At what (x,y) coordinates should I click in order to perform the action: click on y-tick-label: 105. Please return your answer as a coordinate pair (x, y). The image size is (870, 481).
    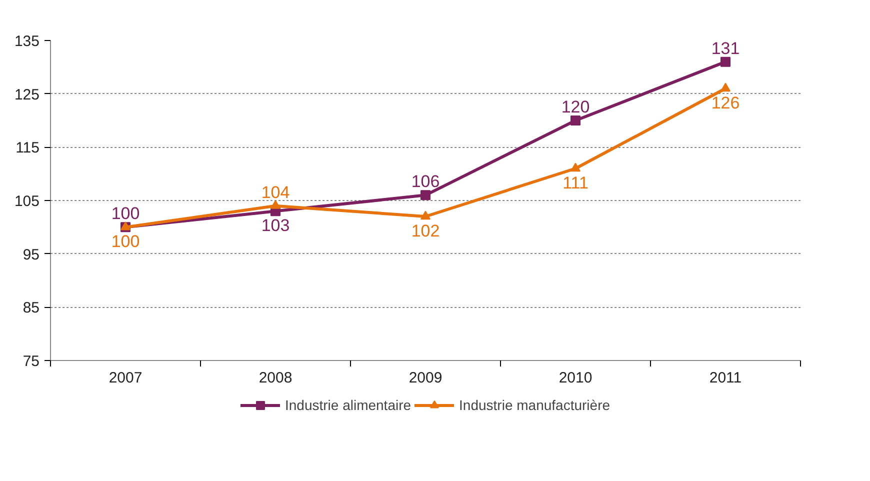
    Looking at the image, I should click on (27, 201).